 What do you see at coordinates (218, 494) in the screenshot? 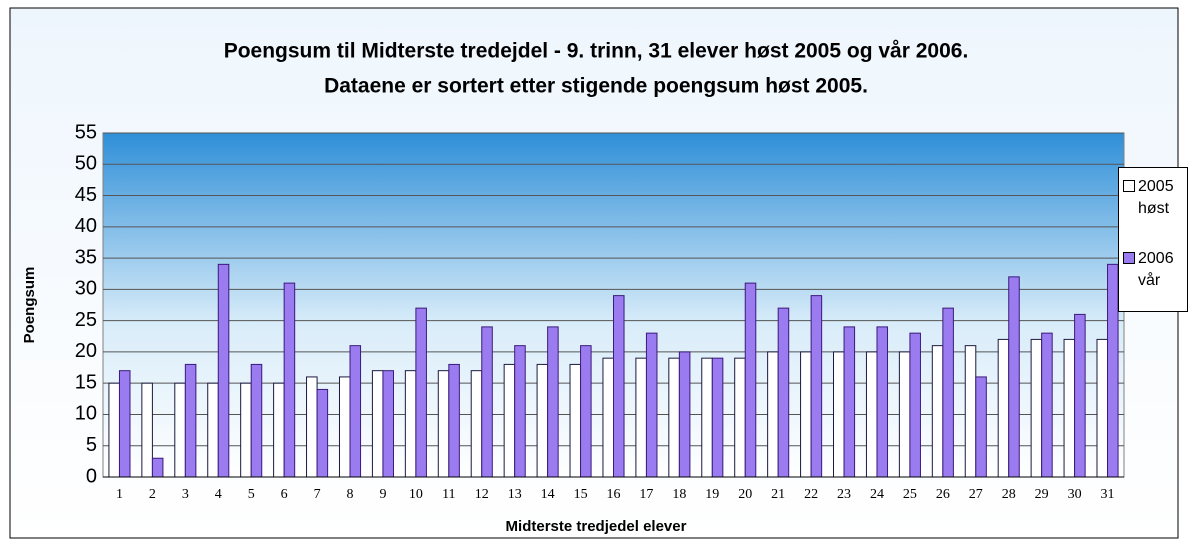
I see `x-tick-label: 4` at bounding box center [218, 494].